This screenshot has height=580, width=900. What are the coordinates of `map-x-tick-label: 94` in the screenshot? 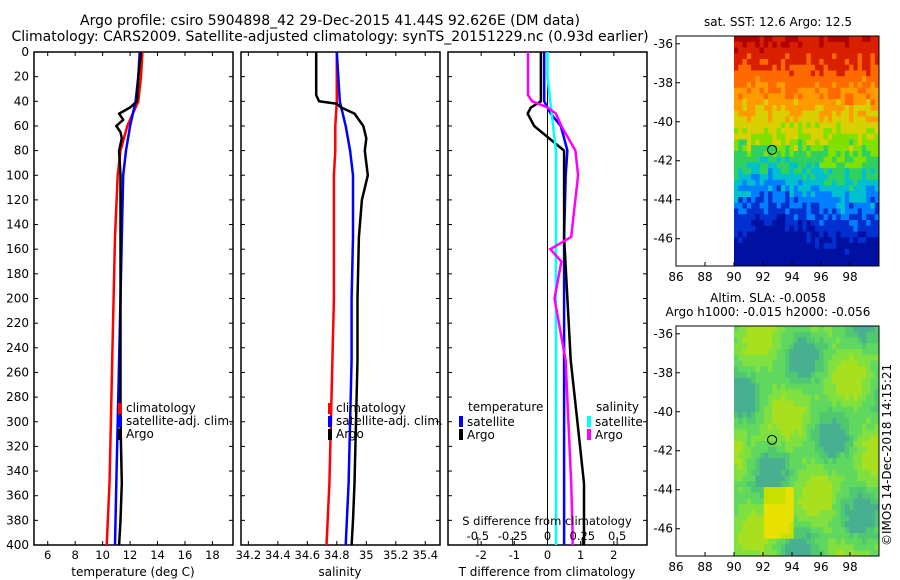 It's located at (791, 567).